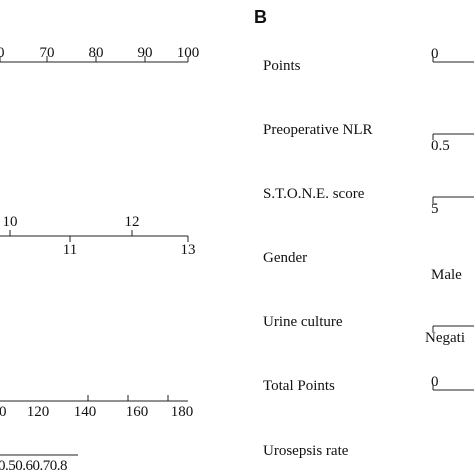 The height and width of the screenshot is (474, 474). Describe the element at coordinates (435, 209) in the screenshot. I see `tick-label: 5` at that location.